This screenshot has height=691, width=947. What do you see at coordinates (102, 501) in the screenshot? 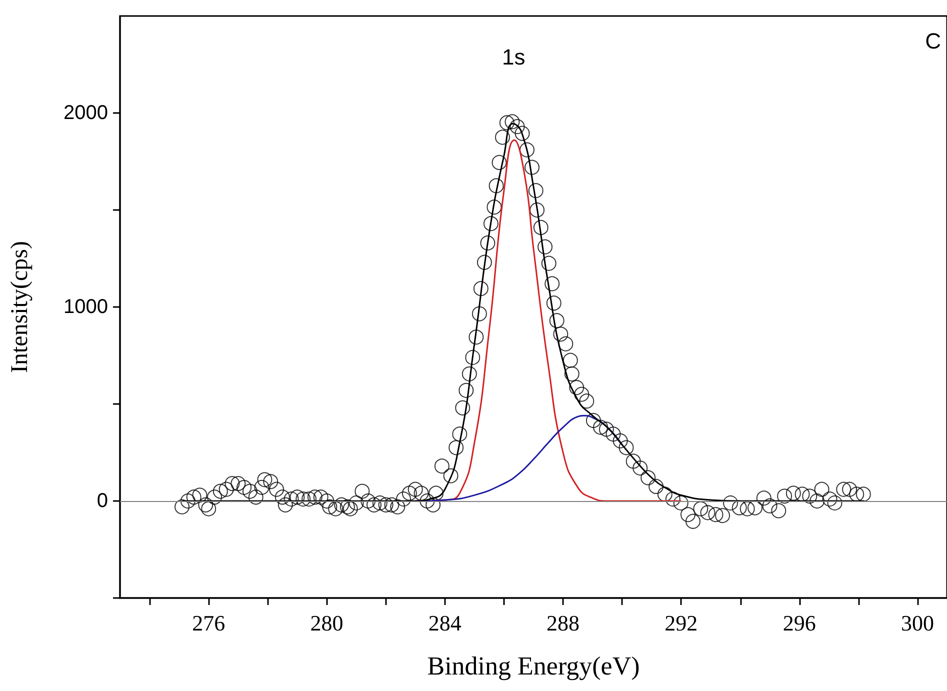
I see `y-tick-label: 0` at bounding box center [102, 501].